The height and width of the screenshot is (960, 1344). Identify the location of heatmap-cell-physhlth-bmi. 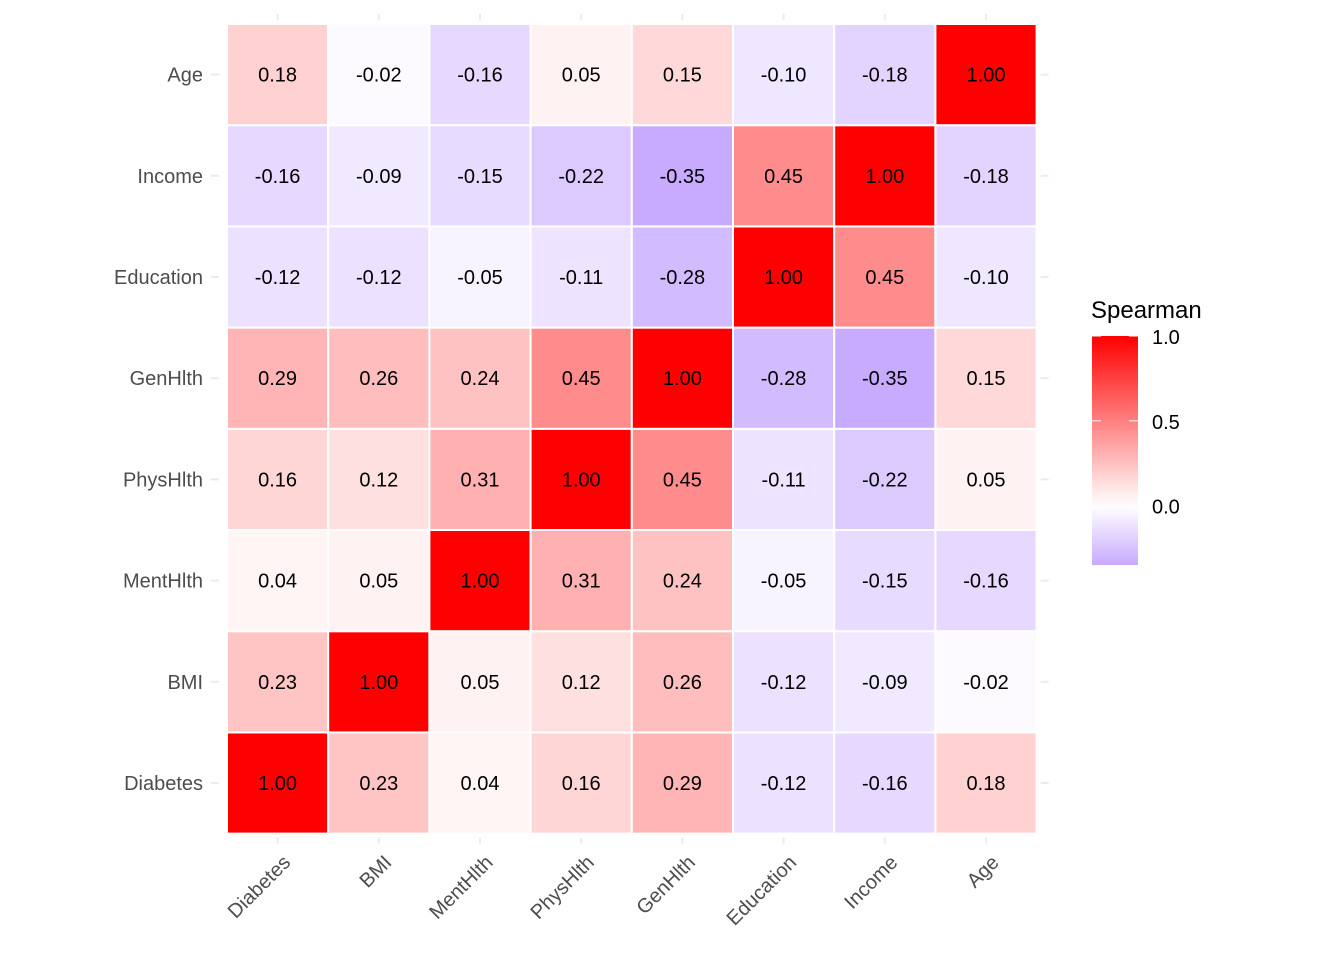
(379, 479).